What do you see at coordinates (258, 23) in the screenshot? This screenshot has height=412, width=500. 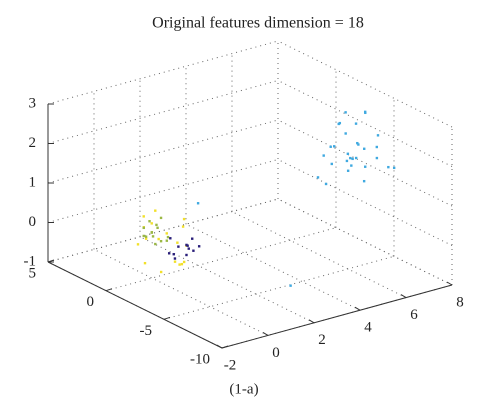 I see `chart-title: Original features dimension = 18` at bounding box center [258, 23].